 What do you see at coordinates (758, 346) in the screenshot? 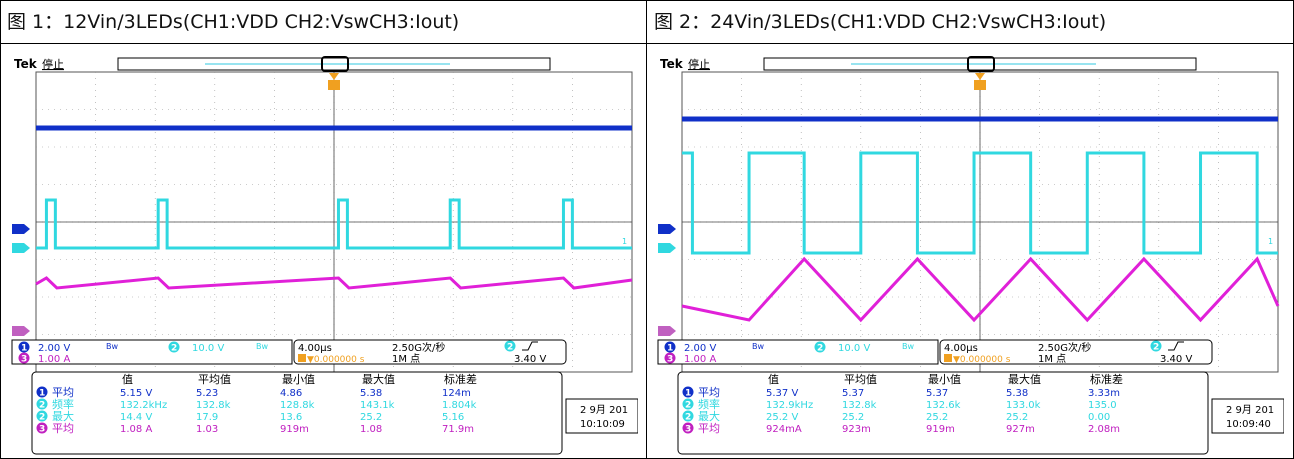
I see `ch1-bw-icon: Bw` at bounding box center [758, 346].